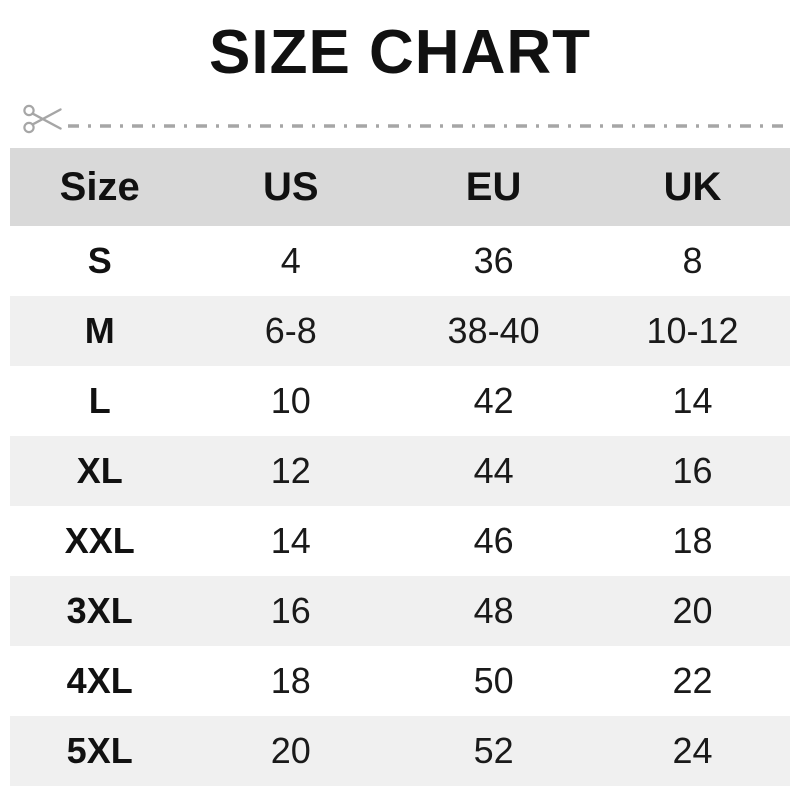 This screenshot has width=800, height=800. What do you see at coordinates (493, 540) in the screenshot?
I see `eu-value: 46` at bounding box center [493, 540].